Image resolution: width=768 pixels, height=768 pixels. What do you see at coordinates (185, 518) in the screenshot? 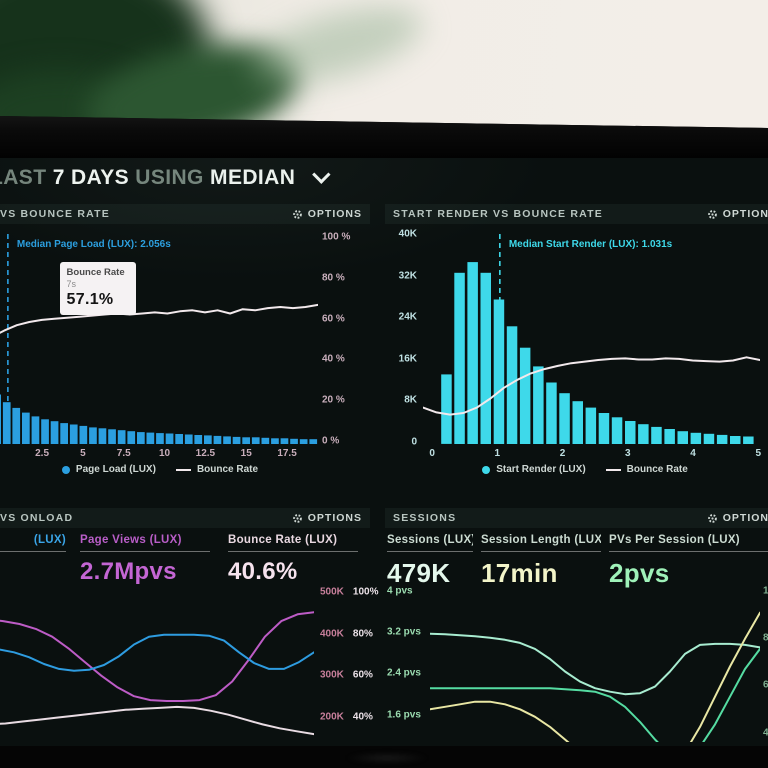
I see `panel-header: VS ONLOAD OPTIONS` at bounding box center [185, 518].